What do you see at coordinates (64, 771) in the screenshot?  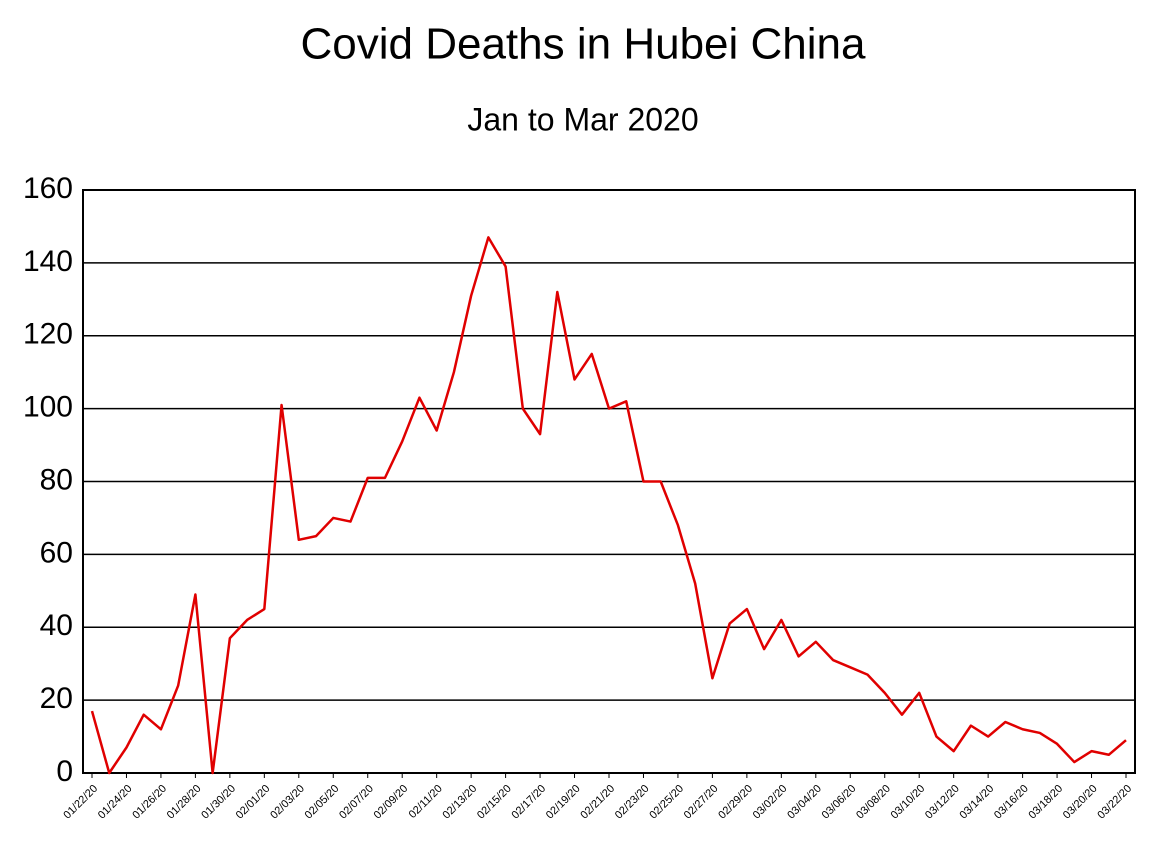 I see `y-tick-label: 0` at bounding box center [64, 771].